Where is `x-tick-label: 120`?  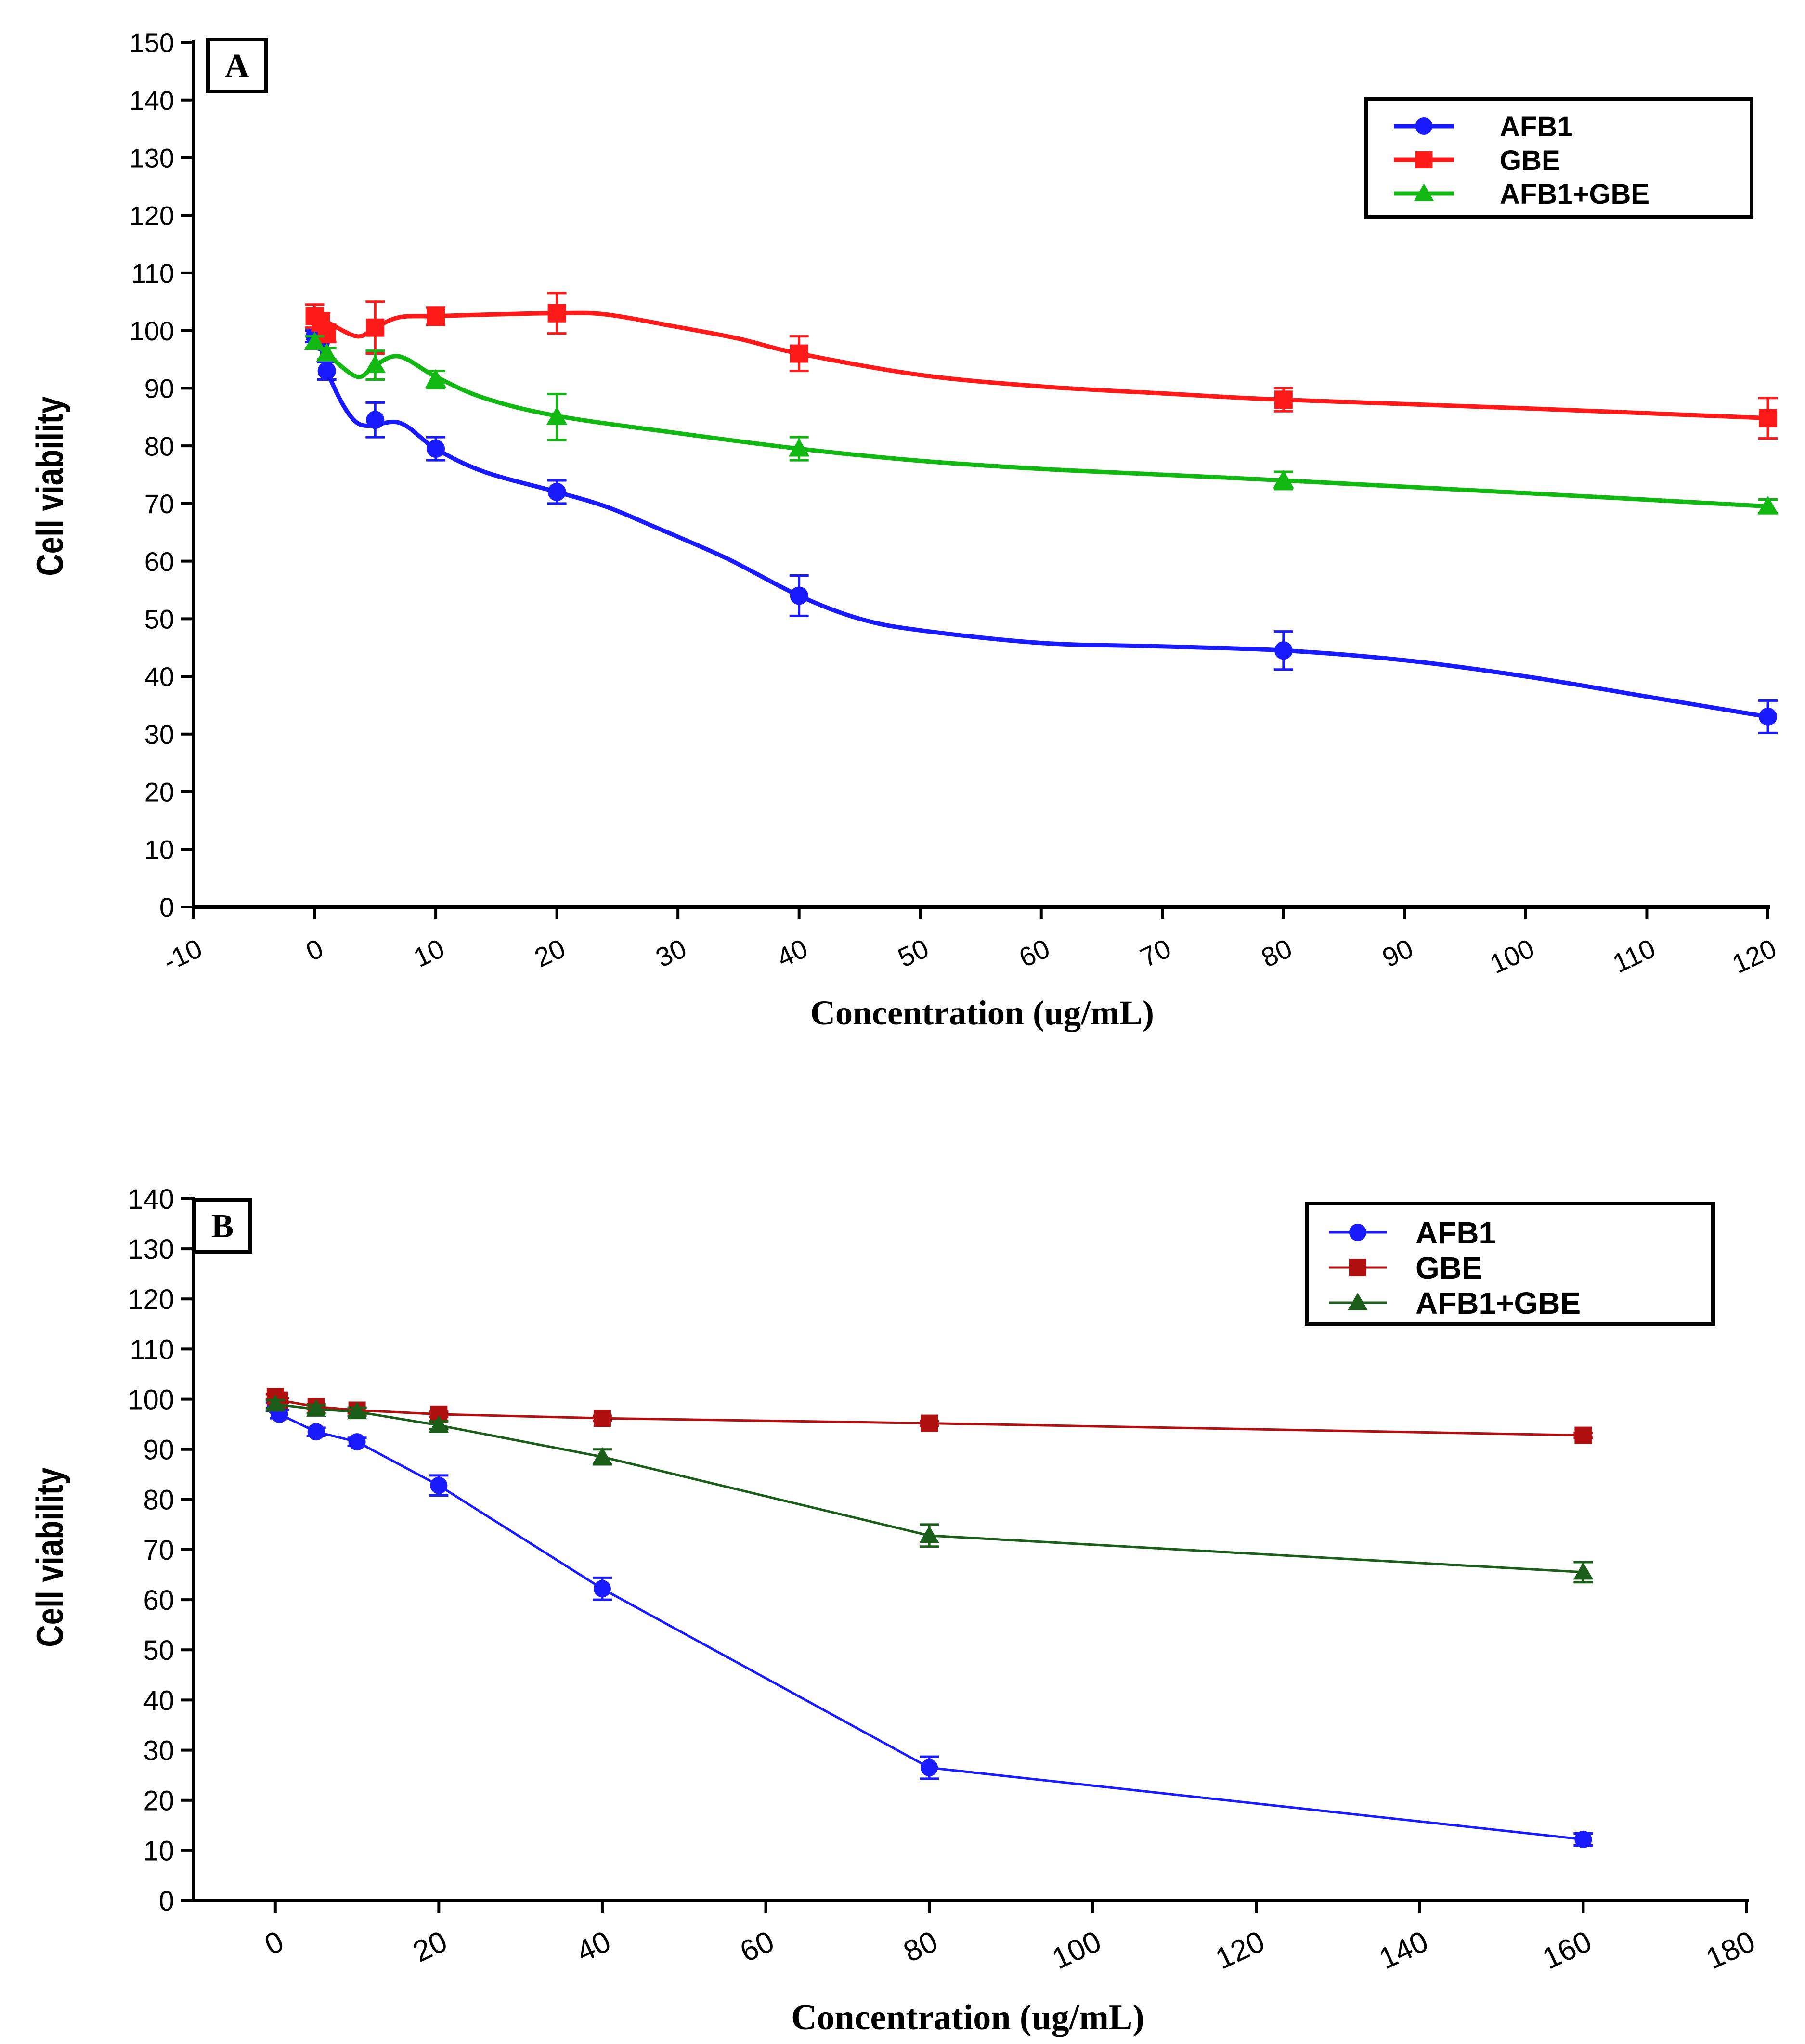
x-tick-label: 120 is located at coordinates (1240, 1951).